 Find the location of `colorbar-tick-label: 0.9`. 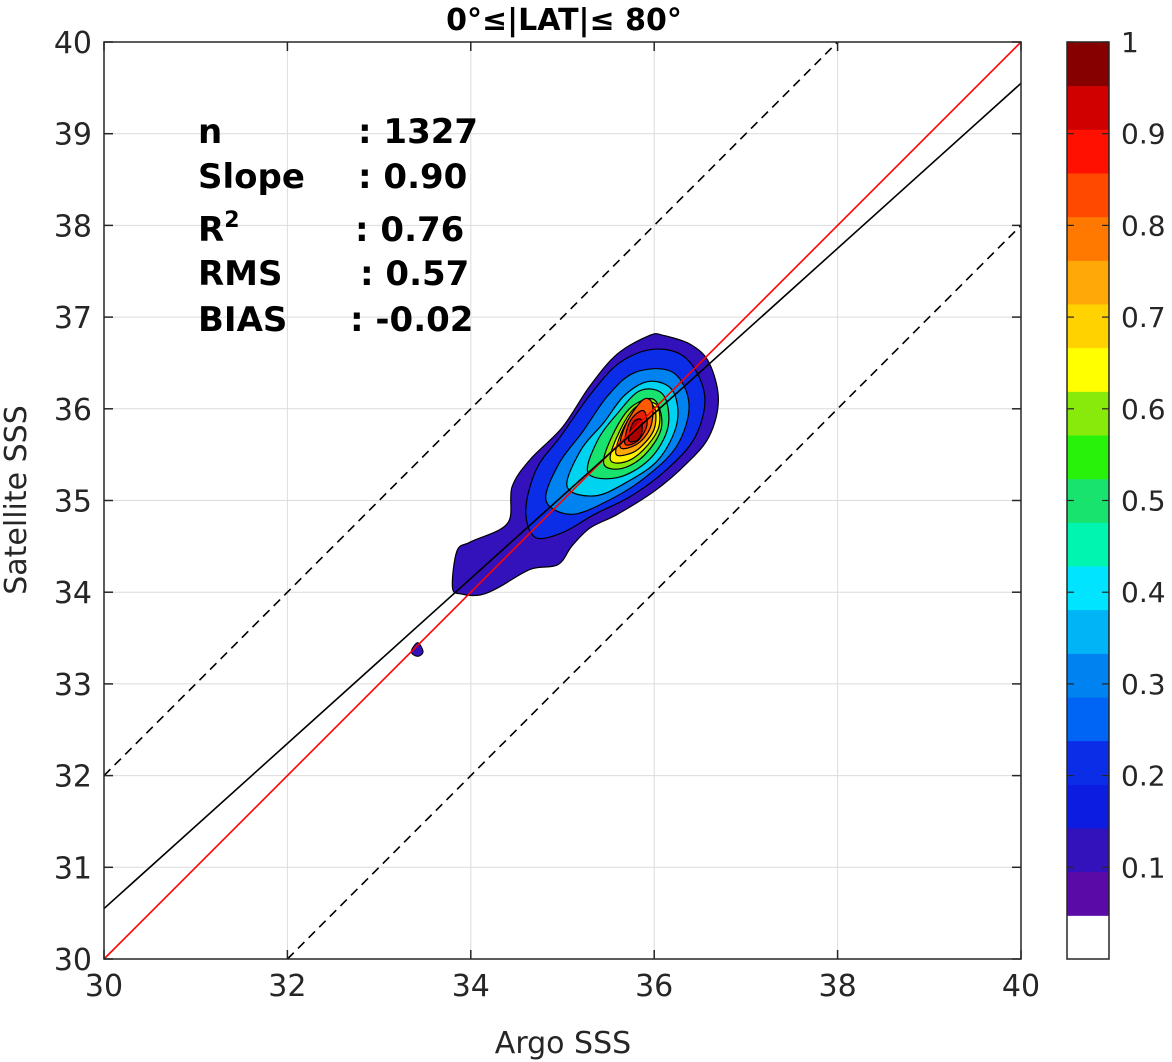

colorbar-tick-label: 0.9 is located at coordinates (1143, 134).